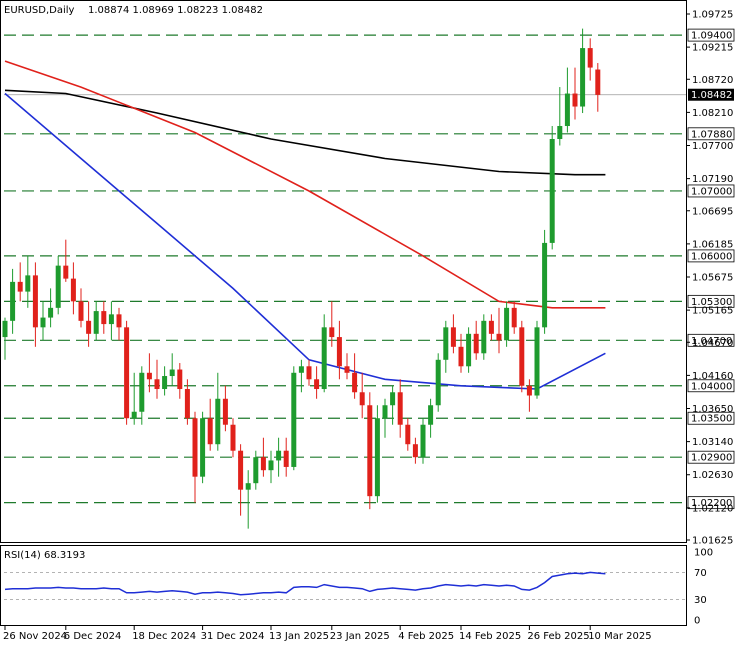 The width and height of the screenshot is (735, 646). I want to click on price-tick-label: 1.05675, so click(712, 278).